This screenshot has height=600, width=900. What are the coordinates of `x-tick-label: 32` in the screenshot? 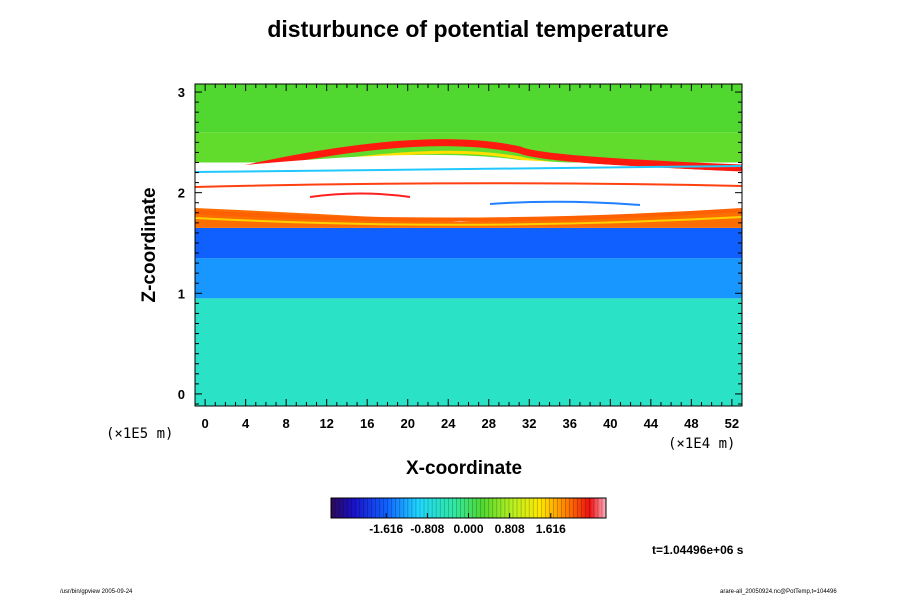 It's located at (529, 423).